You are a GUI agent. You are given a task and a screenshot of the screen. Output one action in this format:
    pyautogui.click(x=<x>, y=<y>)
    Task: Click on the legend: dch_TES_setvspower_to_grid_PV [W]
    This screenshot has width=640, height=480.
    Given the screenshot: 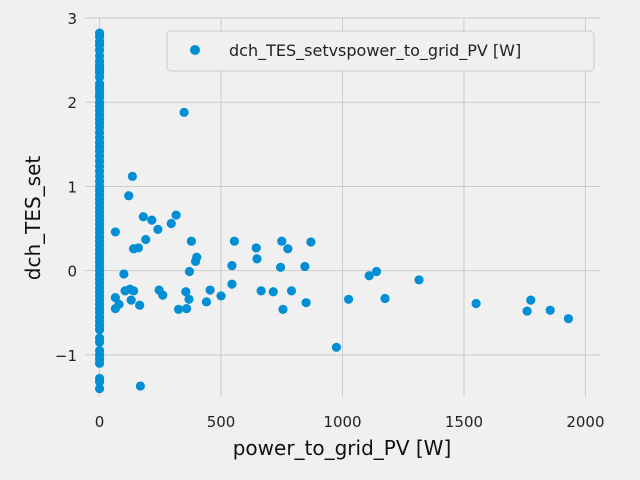 What is the action you would take?
    pyautogui.click(x=380, y=51)
    